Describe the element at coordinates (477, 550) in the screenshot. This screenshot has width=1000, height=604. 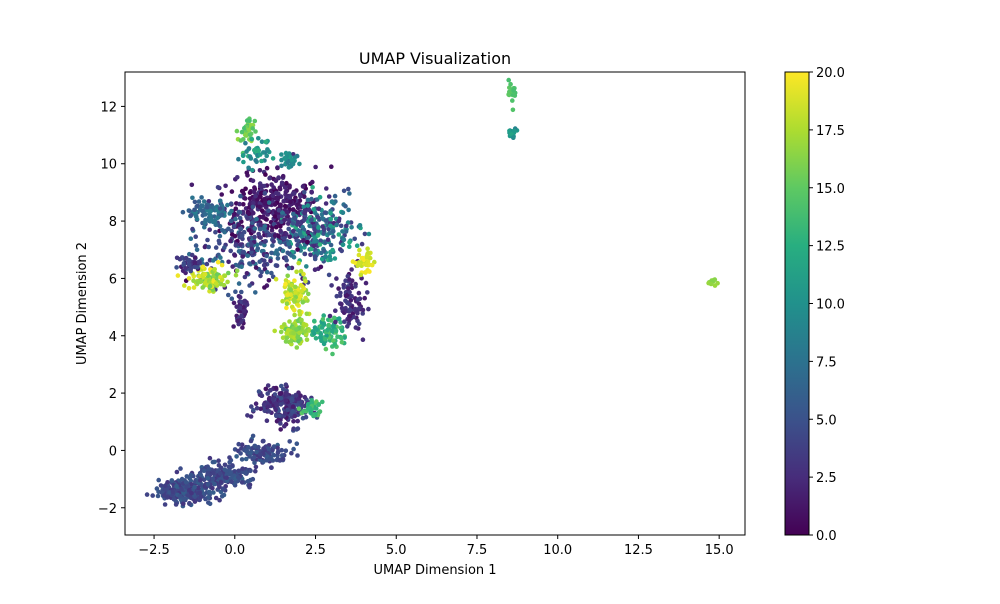
I see `x-tick-label: 7.5` at that location.